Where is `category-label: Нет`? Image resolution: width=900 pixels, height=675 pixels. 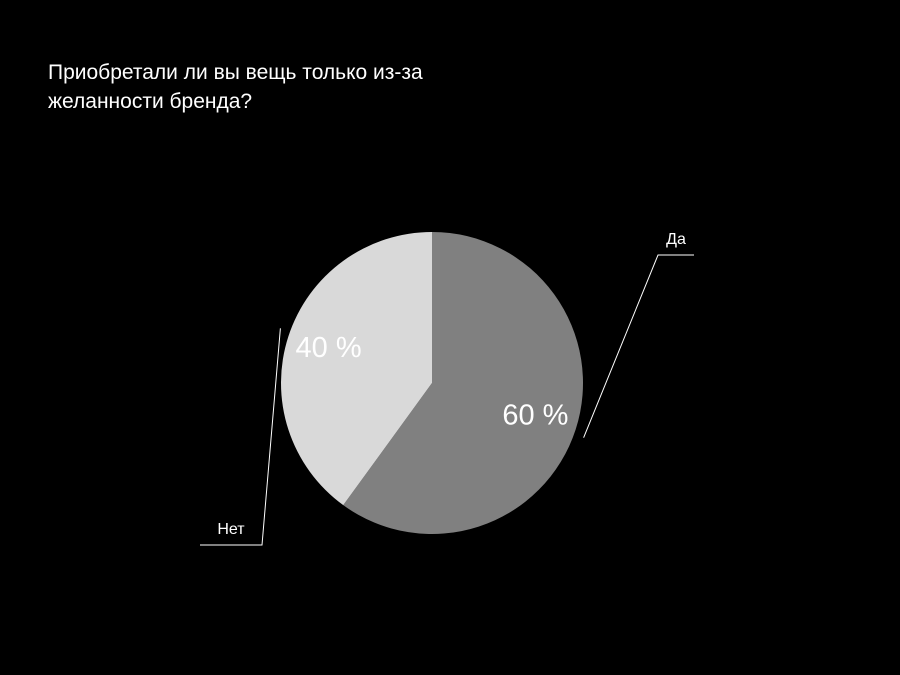 category-label: Нет is located at coordinates (231, 529).